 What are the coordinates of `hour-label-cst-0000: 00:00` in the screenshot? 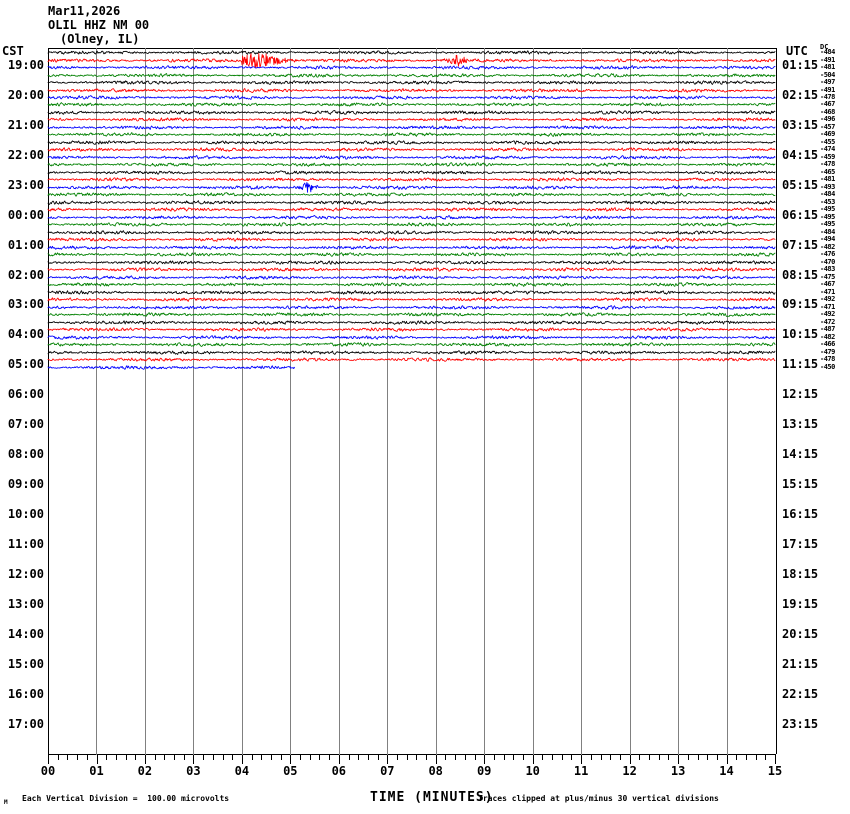 It's located at (25, 214).